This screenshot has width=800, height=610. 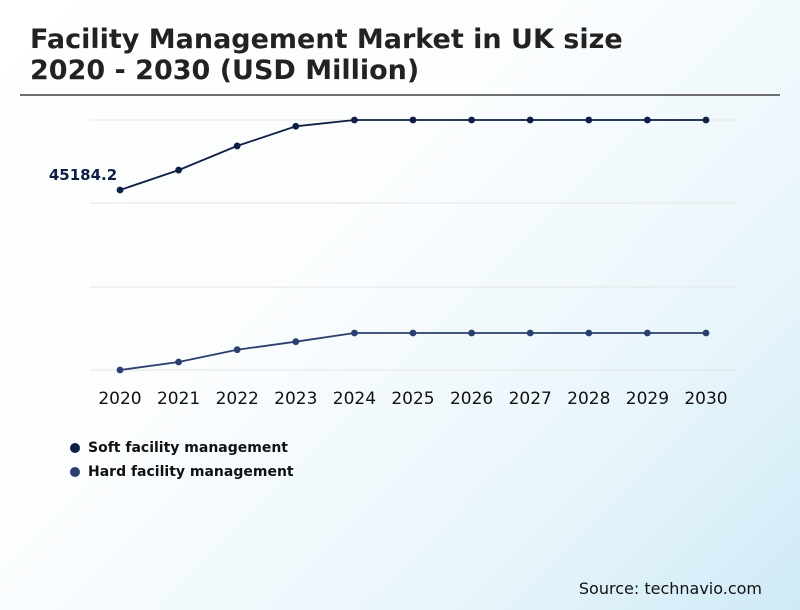 What do you see at coordinates (706, 333) in the screenshot?
I see `data-point-s1-2030` at bounding box center [706, 333].